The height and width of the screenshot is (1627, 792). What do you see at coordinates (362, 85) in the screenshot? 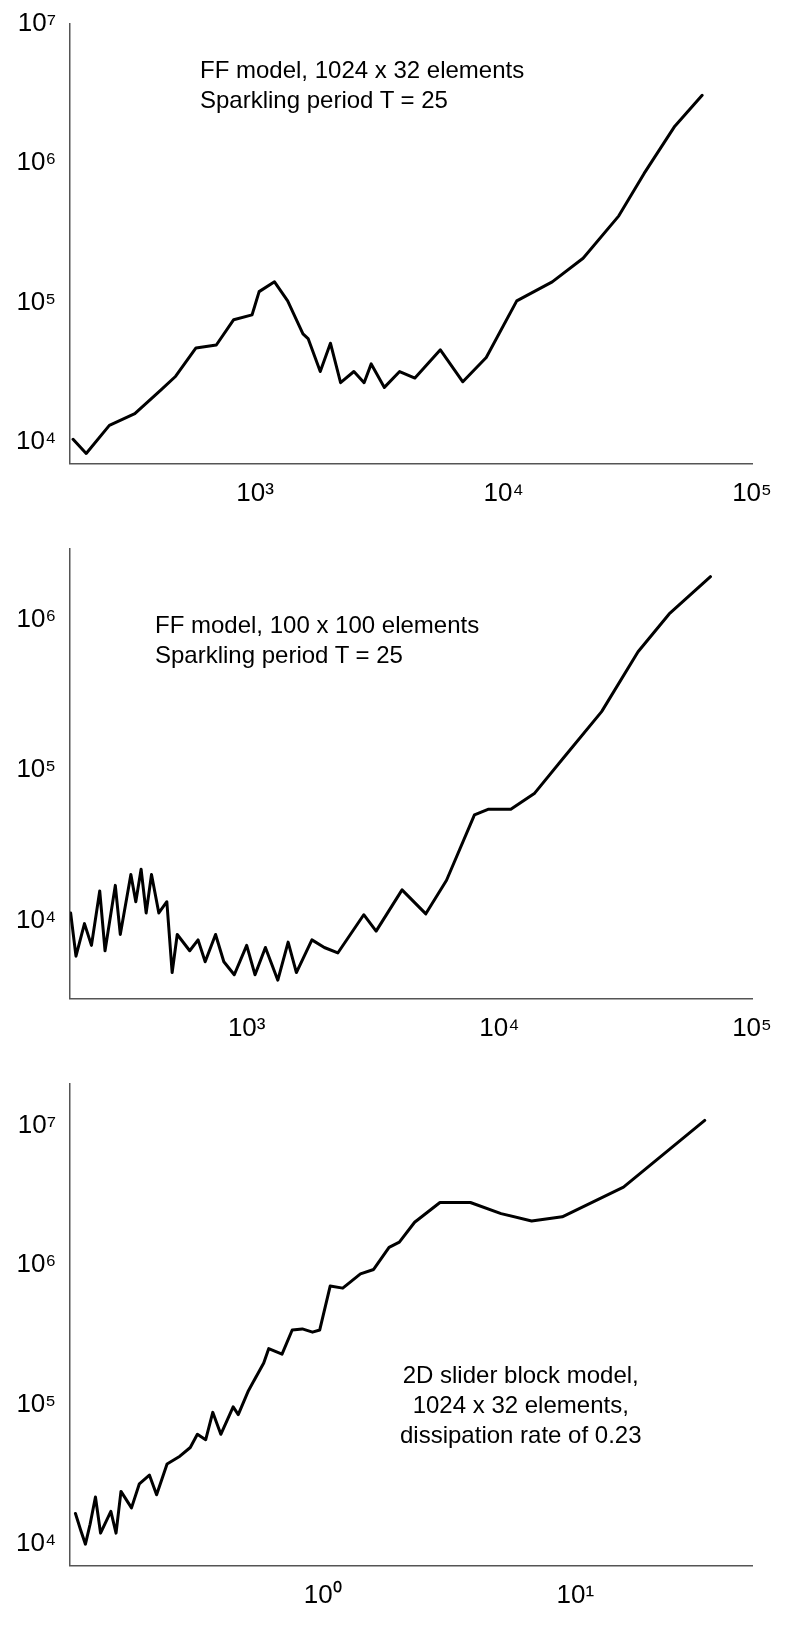
I see `annotation: FF model, 1024 x 32 elements Sparkling period T = 25` at bounding box center [362, 85].